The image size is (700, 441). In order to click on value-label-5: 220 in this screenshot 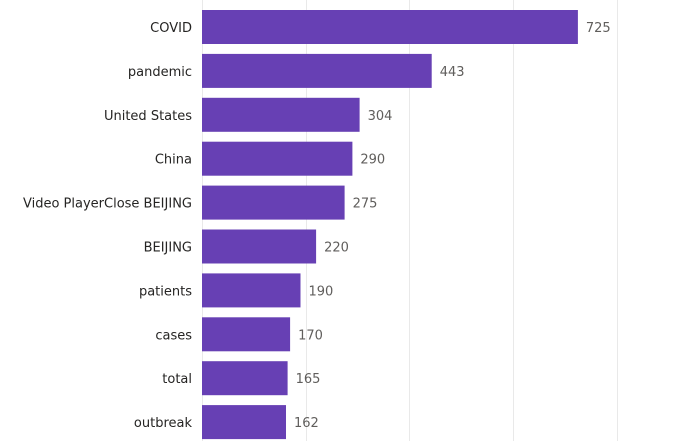, I will do `click(336, 248)`.